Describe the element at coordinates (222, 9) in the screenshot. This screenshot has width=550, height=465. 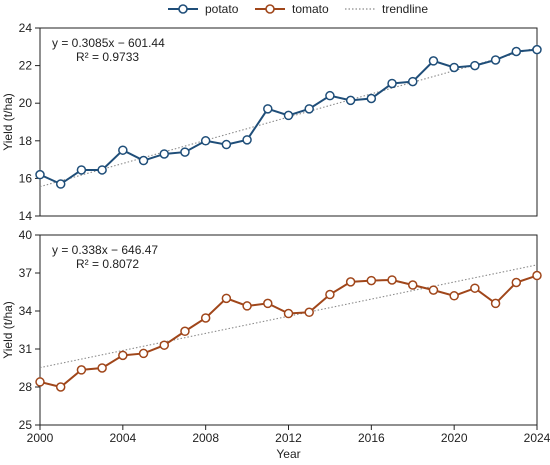
I see `legend-label: potato` at that location.